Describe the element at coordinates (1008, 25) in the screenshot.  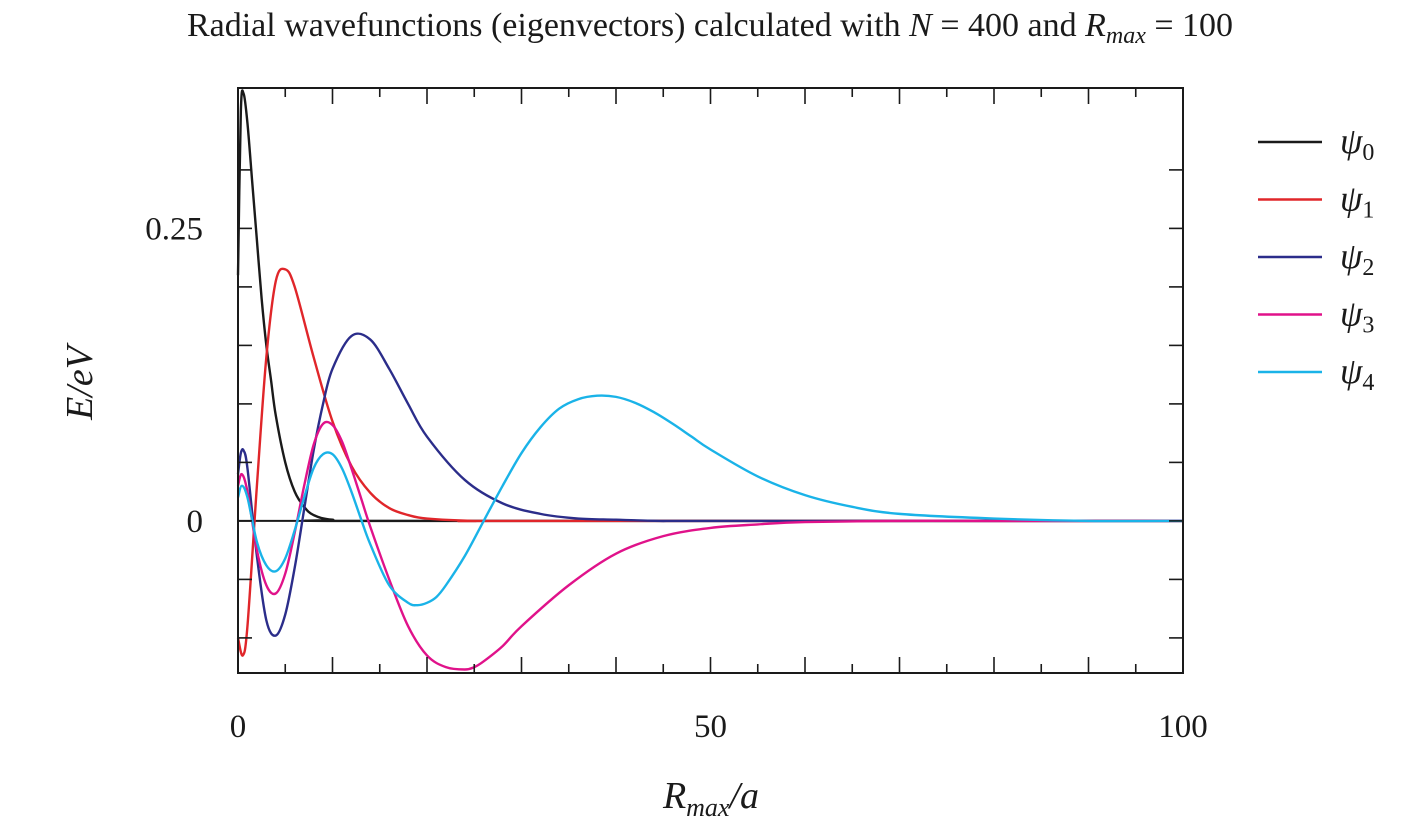
I see `chart-title-n-eq: = 400 and` at that location.